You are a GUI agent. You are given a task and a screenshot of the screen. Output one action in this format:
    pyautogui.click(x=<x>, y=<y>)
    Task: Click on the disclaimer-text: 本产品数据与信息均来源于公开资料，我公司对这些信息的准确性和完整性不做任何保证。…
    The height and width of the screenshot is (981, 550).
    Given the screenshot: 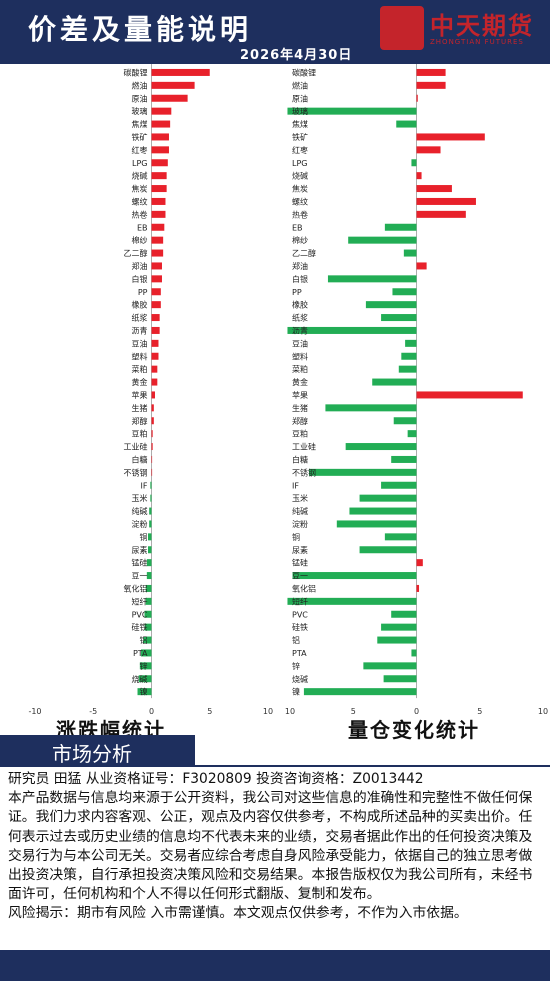 What is the action you would take?
    pyautogui.click(x=270, y=846)
    